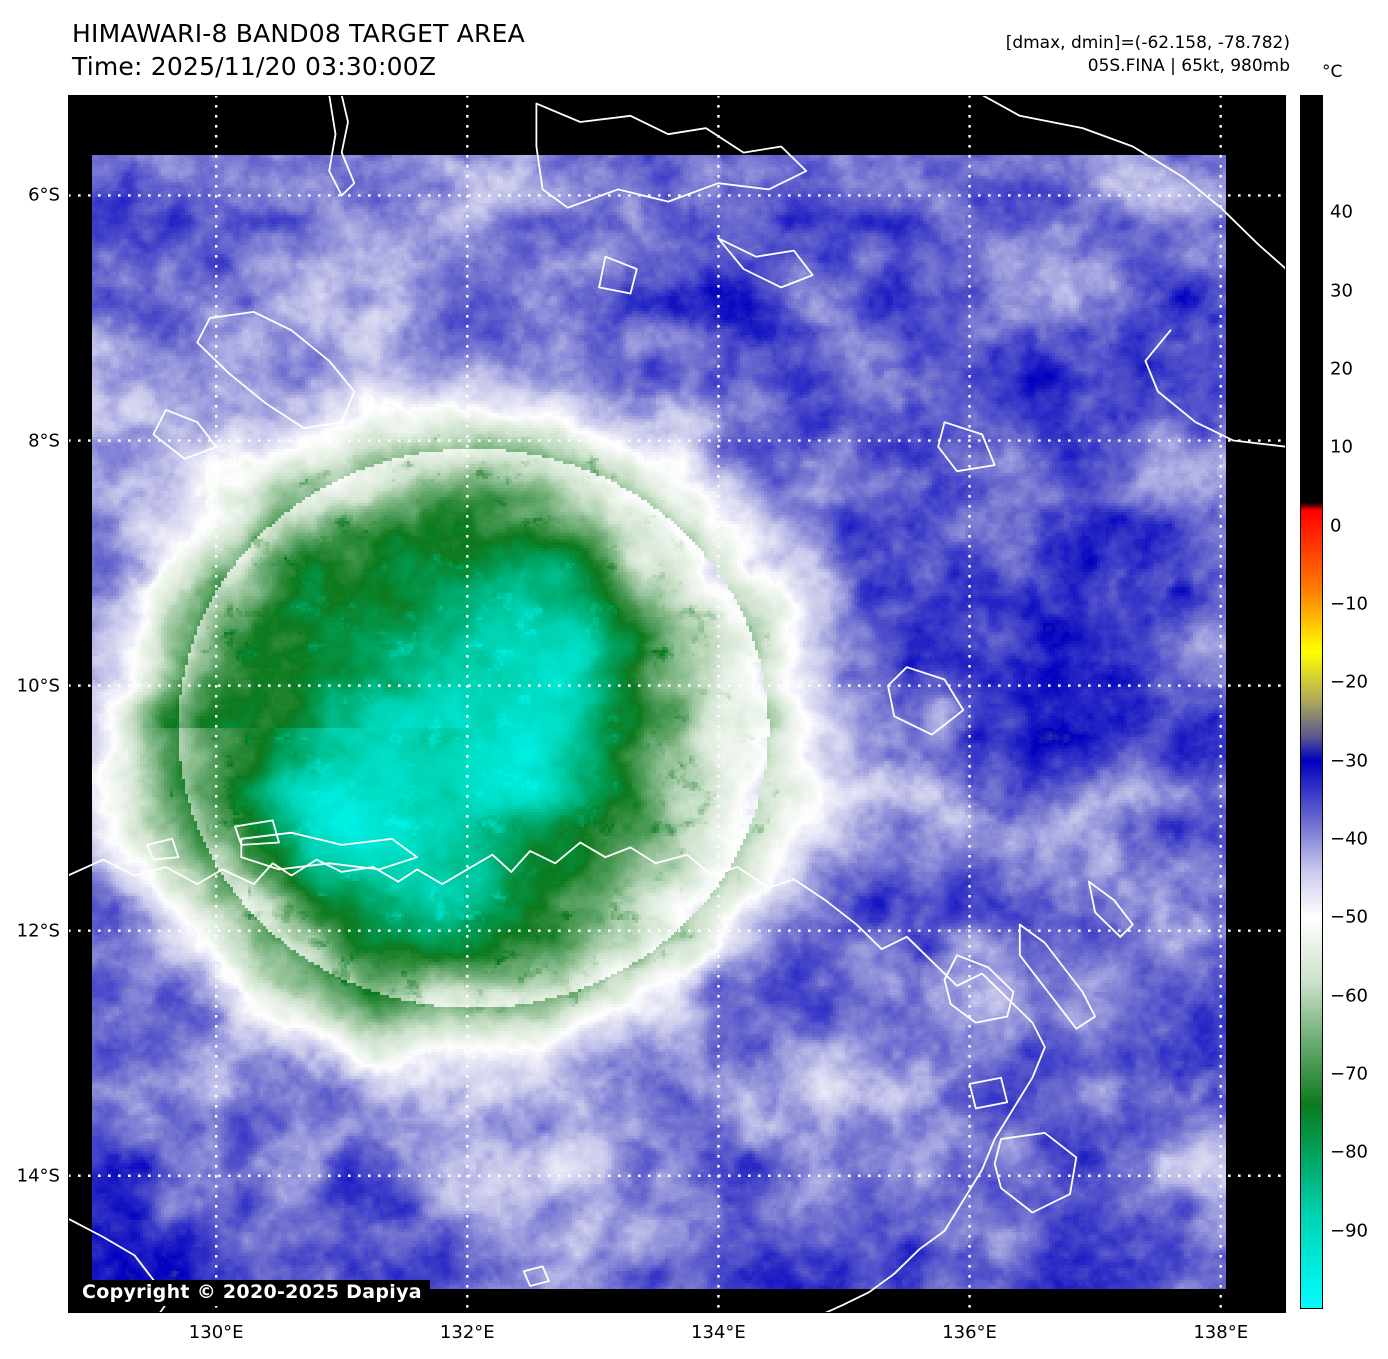 Image resolution: width=1388 pixels, height=1359 pixels. Describe the element at coordinates (1341, 447) in the screenshot. I see `colorbar-tick-label: 10` at that location.